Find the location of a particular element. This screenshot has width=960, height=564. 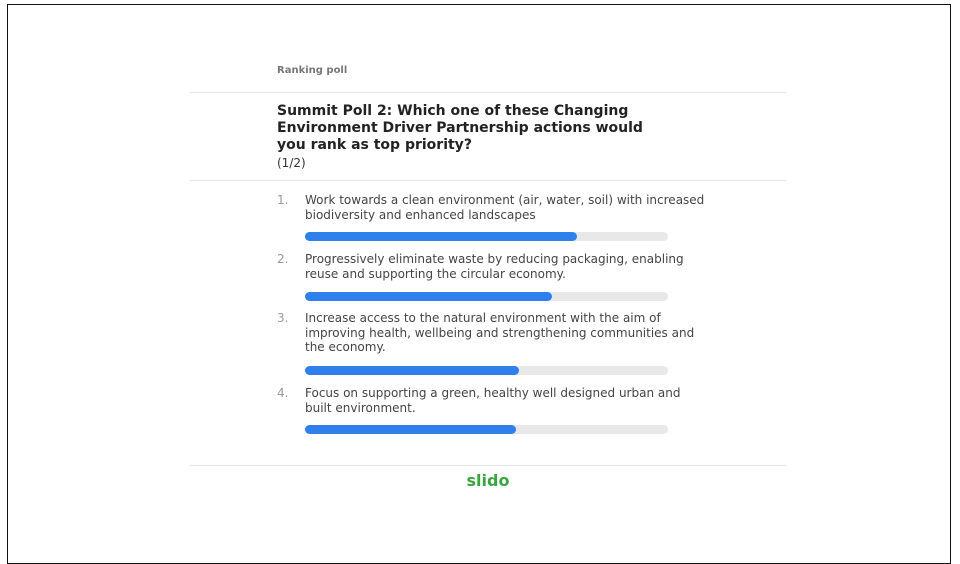

poll-kind: Ranking poll is located at coordinates (312, 70).